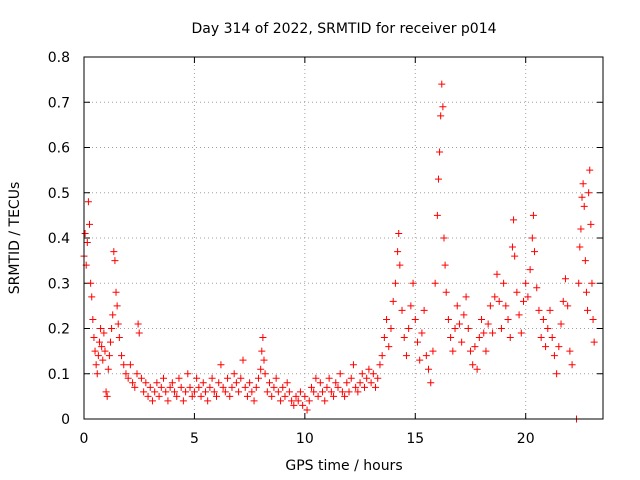  Describe the element at coordinates (59, 194) in the screenshot. I see `y-tick-label: 0.5` at that location.